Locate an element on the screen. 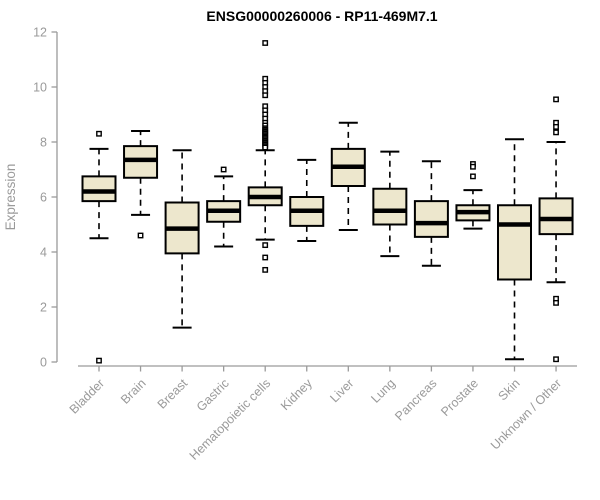 This screenshot has height=500, width=600. box-hematopoietic-cells is located at coordinates (265, 156).